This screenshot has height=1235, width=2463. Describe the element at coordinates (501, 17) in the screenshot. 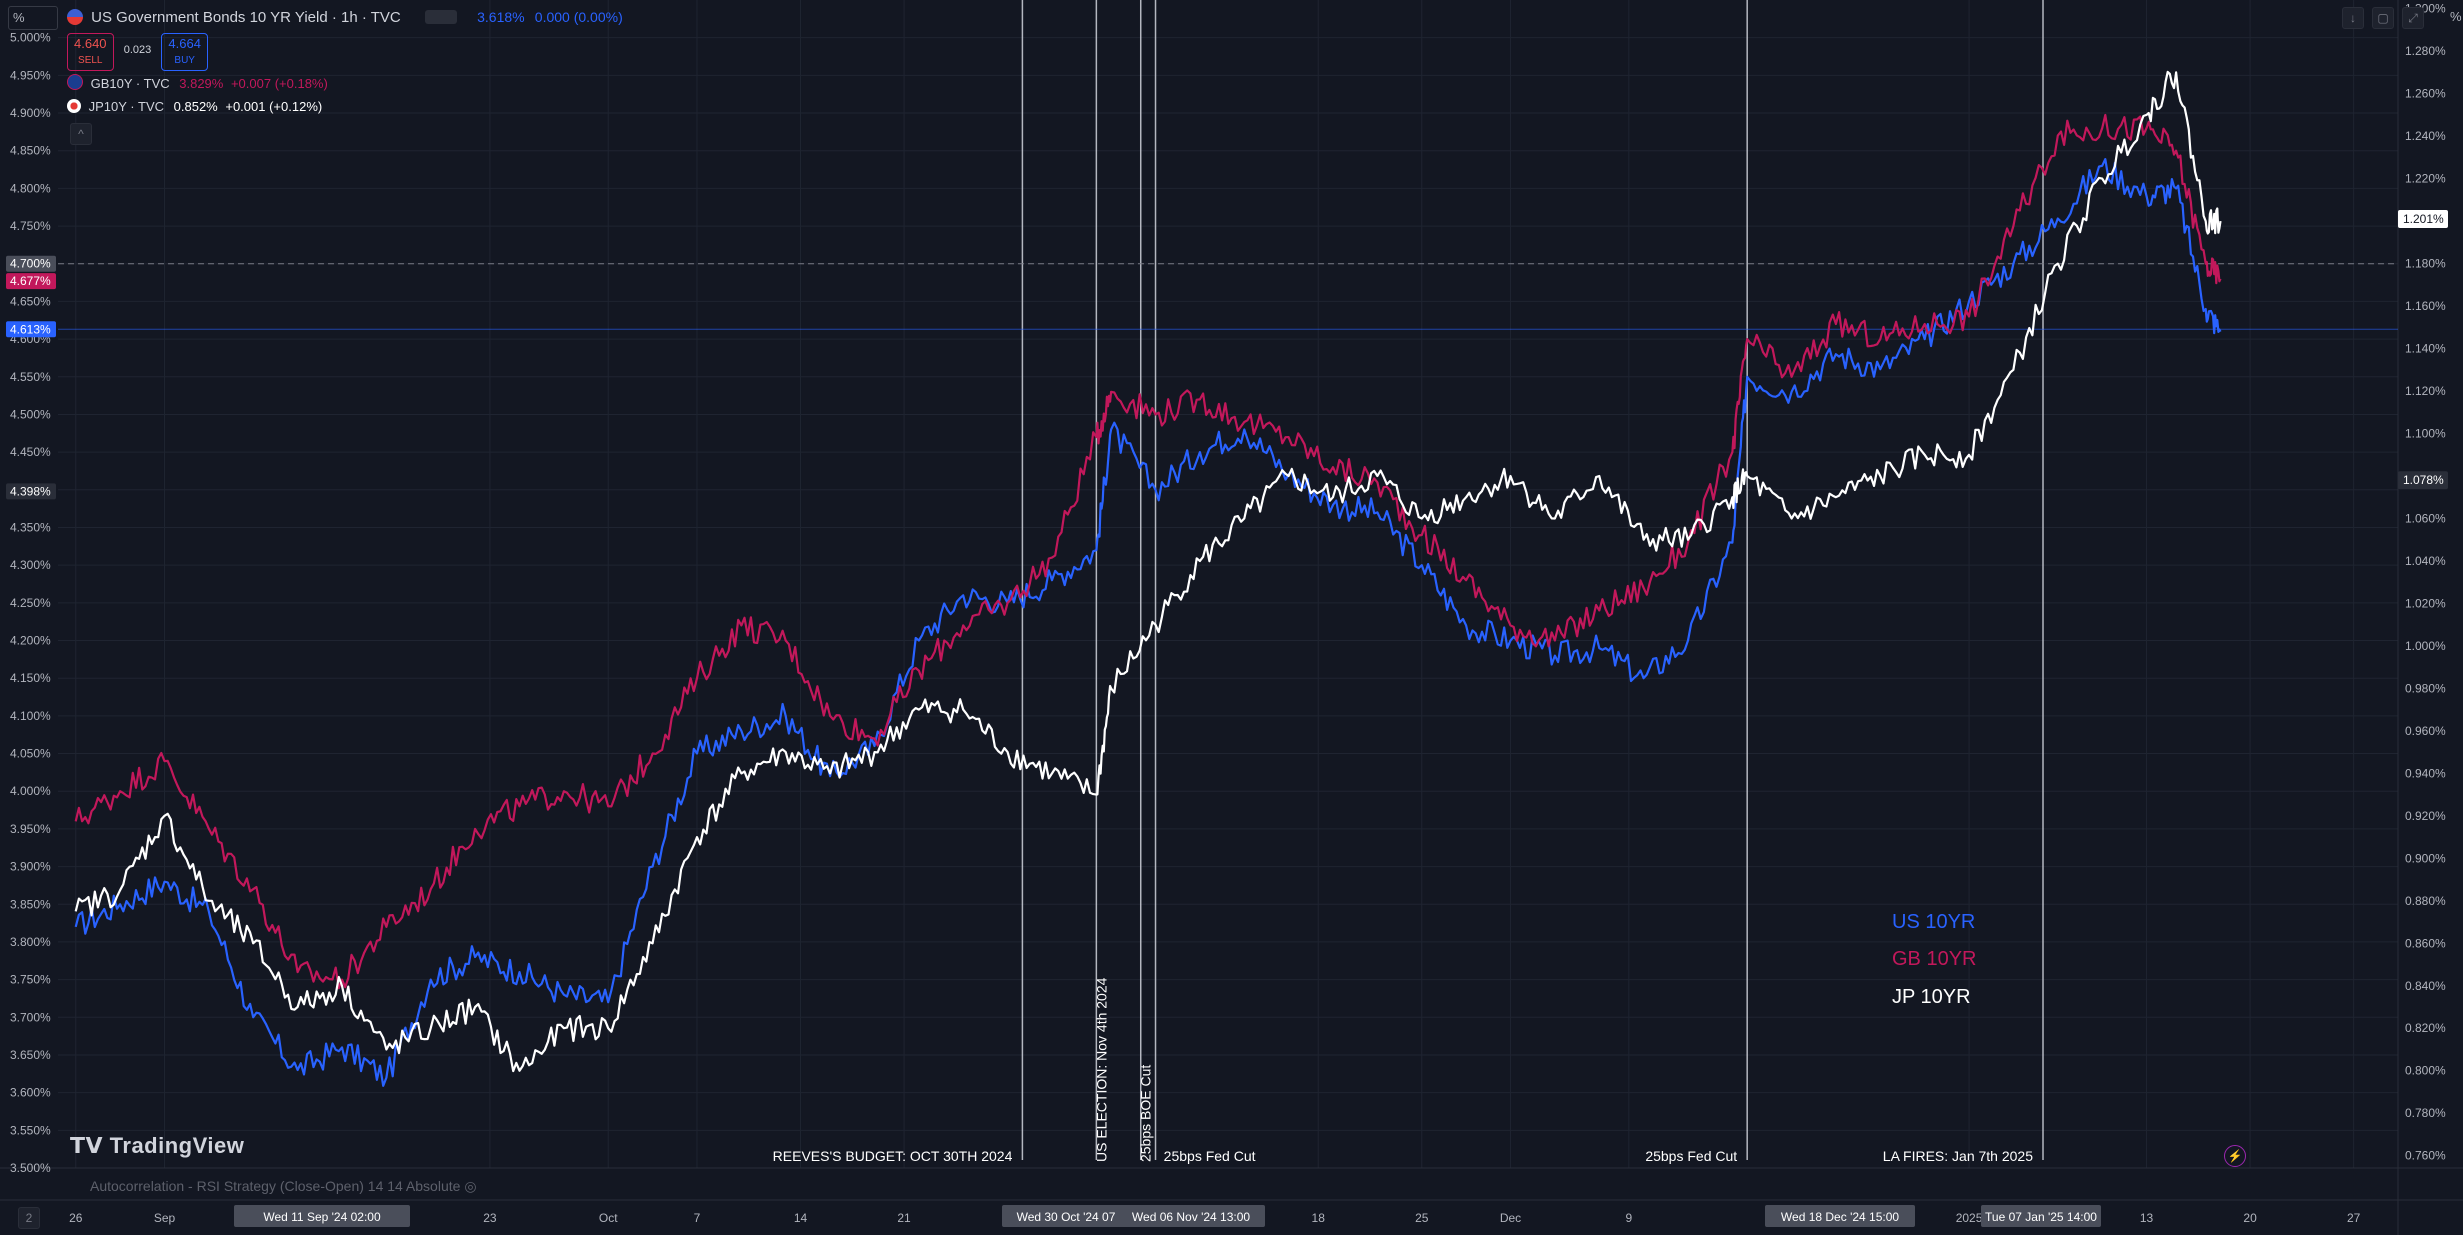

I see `last-price: 3.618%` at that location.